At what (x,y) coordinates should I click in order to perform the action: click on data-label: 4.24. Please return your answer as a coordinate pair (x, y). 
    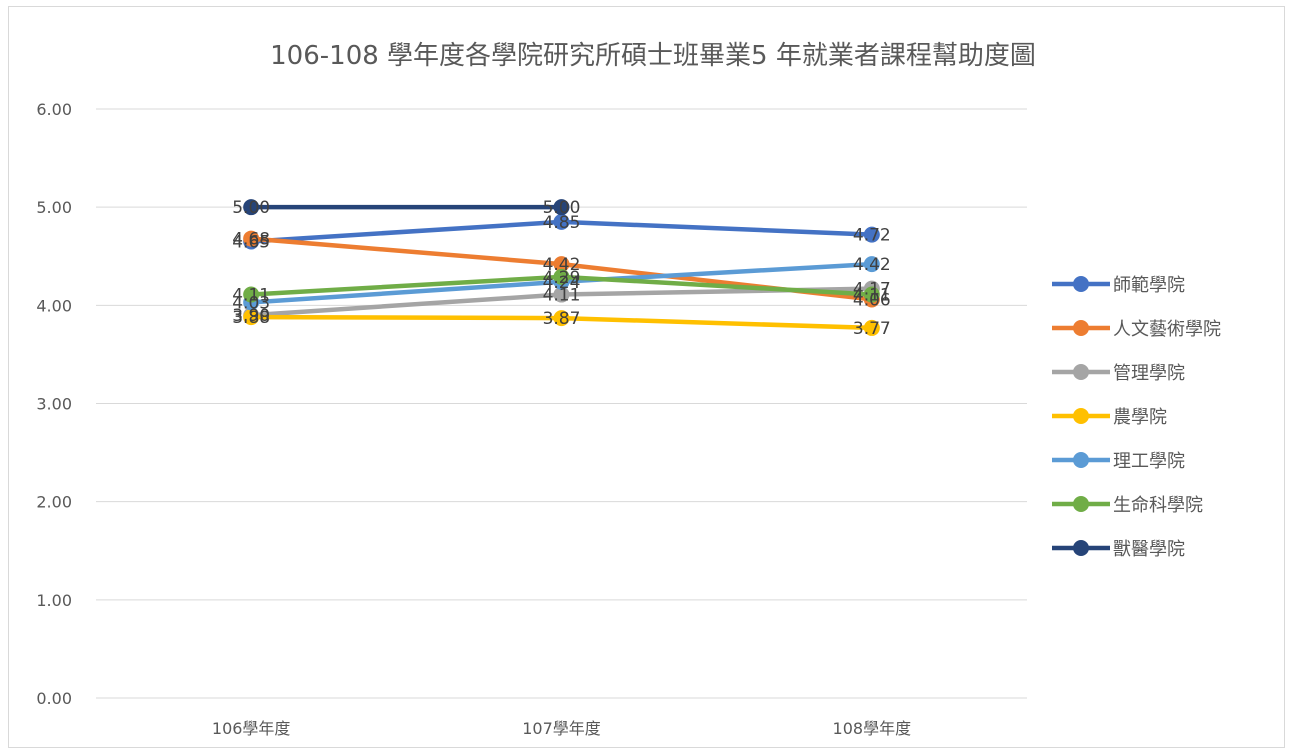
    Looking at the image, I should click on (562, 283).